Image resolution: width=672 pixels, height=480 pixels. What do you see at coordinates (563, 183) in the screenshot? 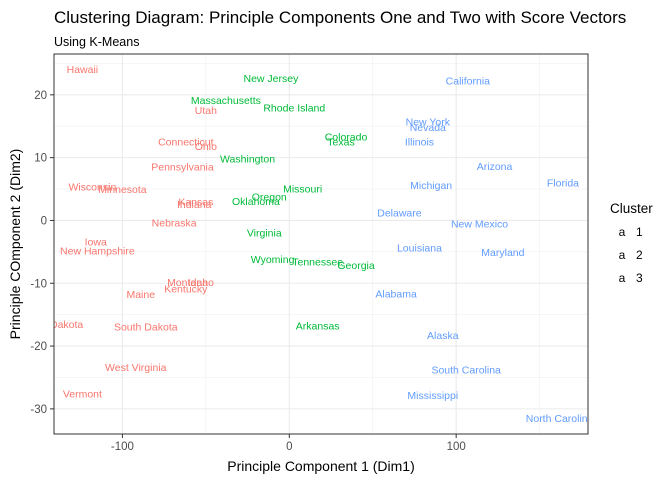
I see `state-label: Florida` at bounding box center [563, 183].